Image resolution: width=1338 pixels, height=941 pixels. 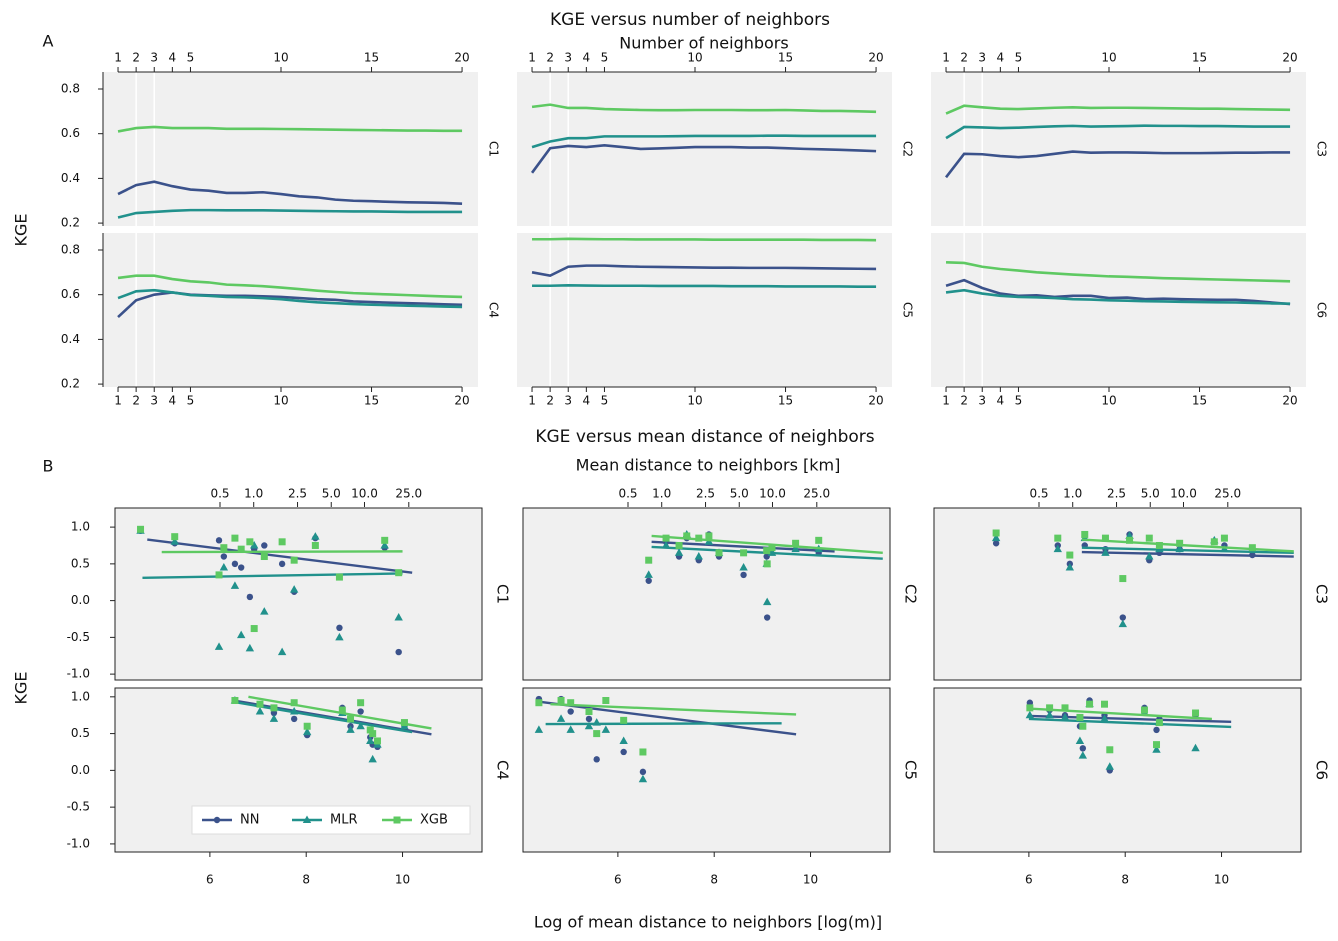 What do you see at coordinates (908, 310) in the screenshot?
I see `panel-name: C5` at bounding box center [908, 310].